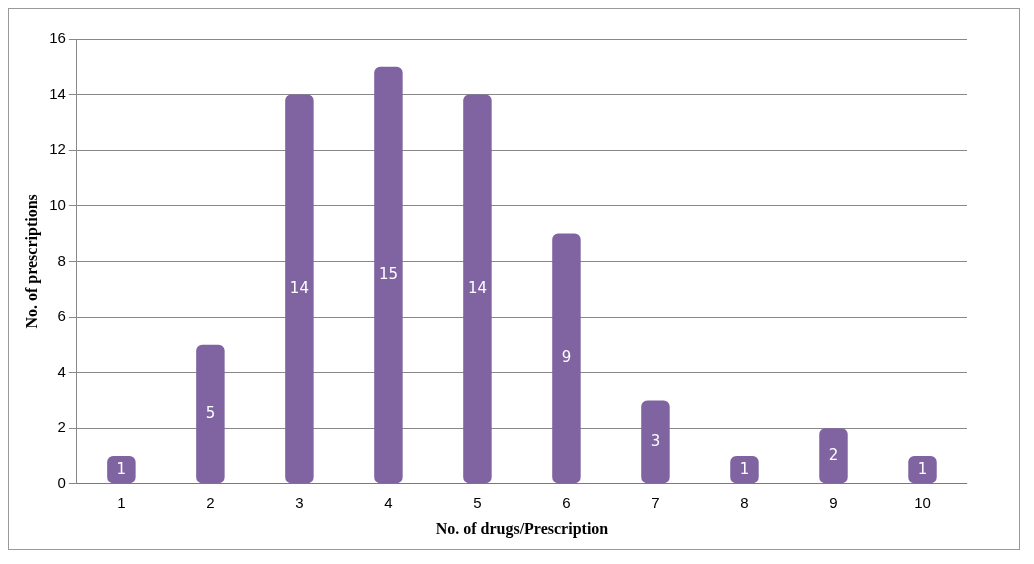  I want to click on x-tick-label: 7, so click(655, 502).